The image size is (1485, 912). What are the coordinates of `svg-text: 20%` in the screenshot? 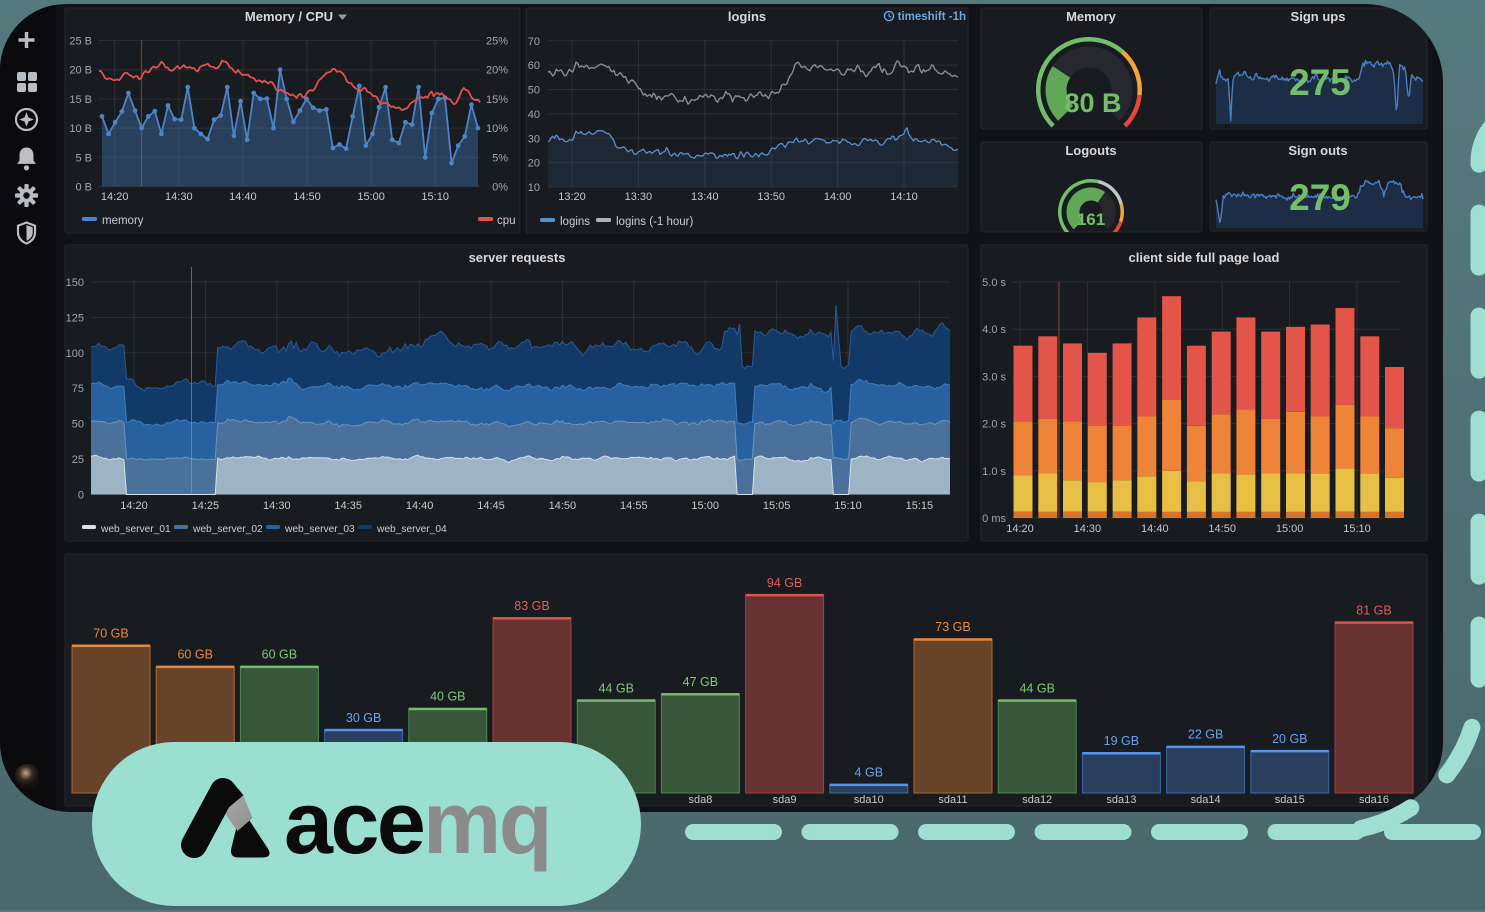 It's located at (497, 71).